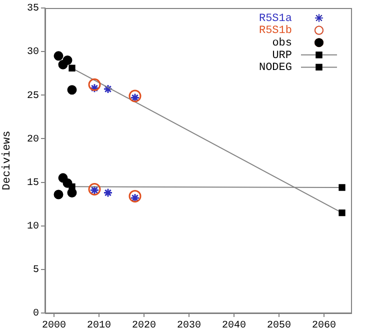  Describe the element at coordinates (99, 324) in the screenshot. I see `x-tick-label: 2010` at that location.